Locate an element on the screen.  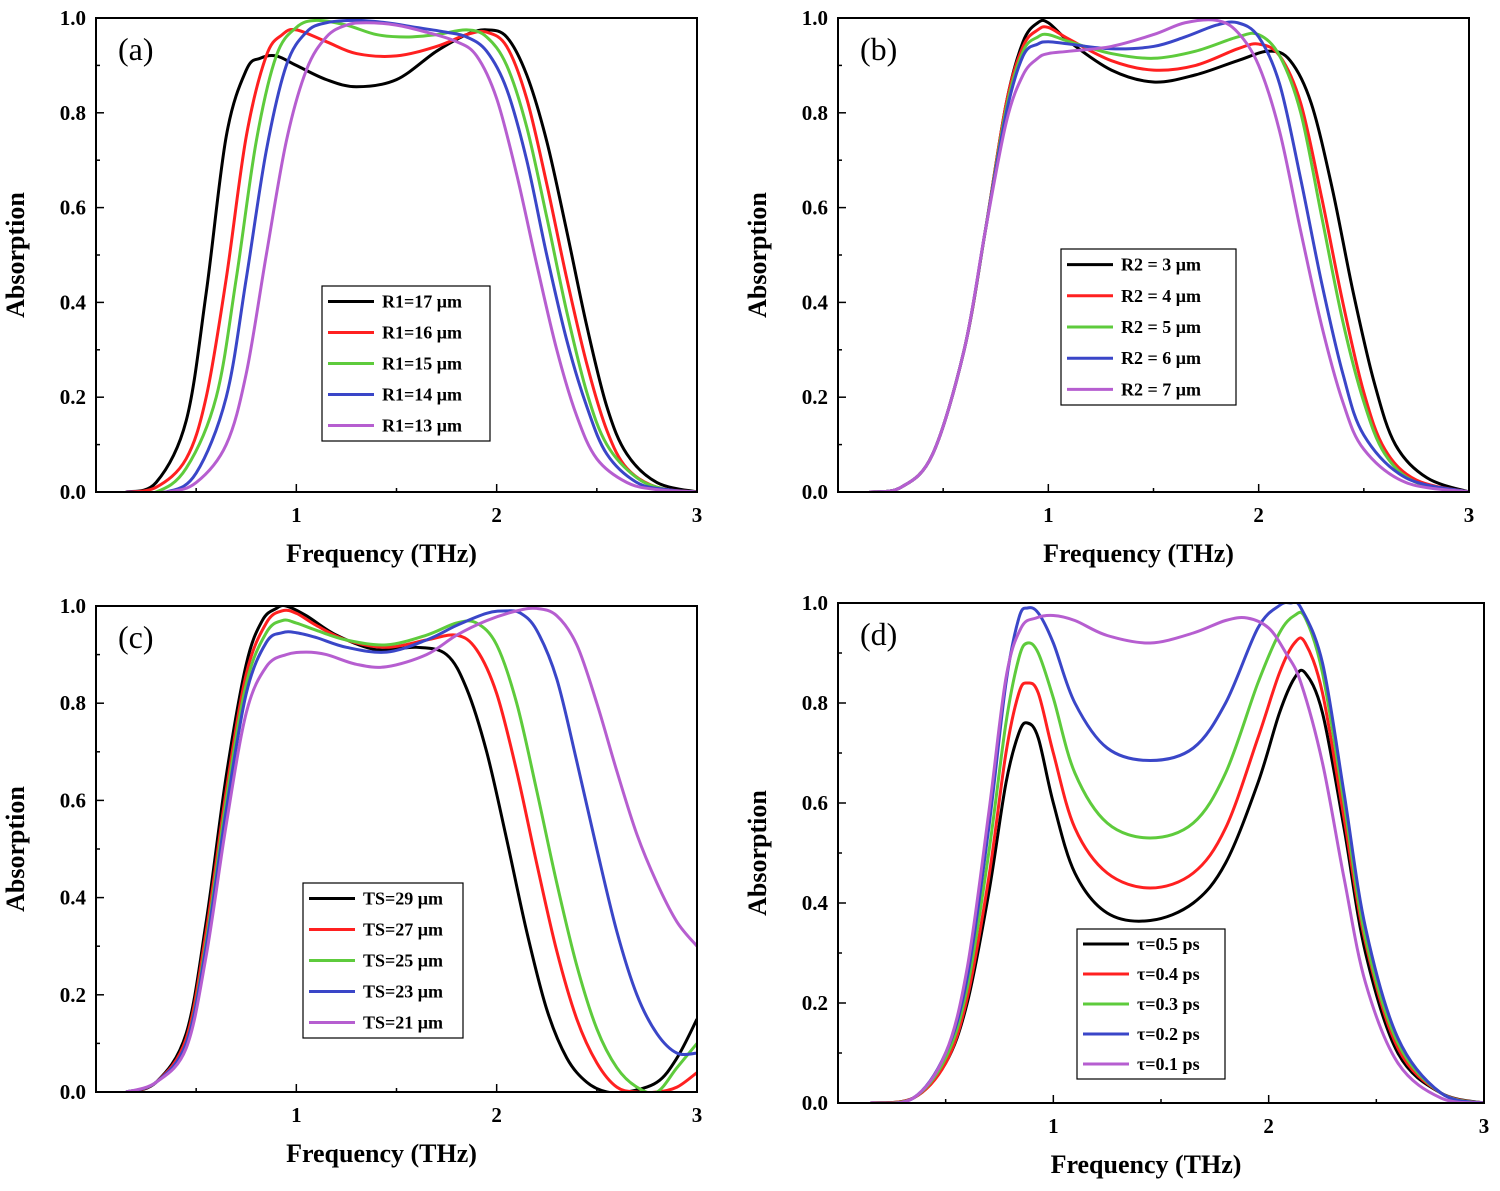
legend-entry: TS=21 μm is located at coordinates (403, 1023).